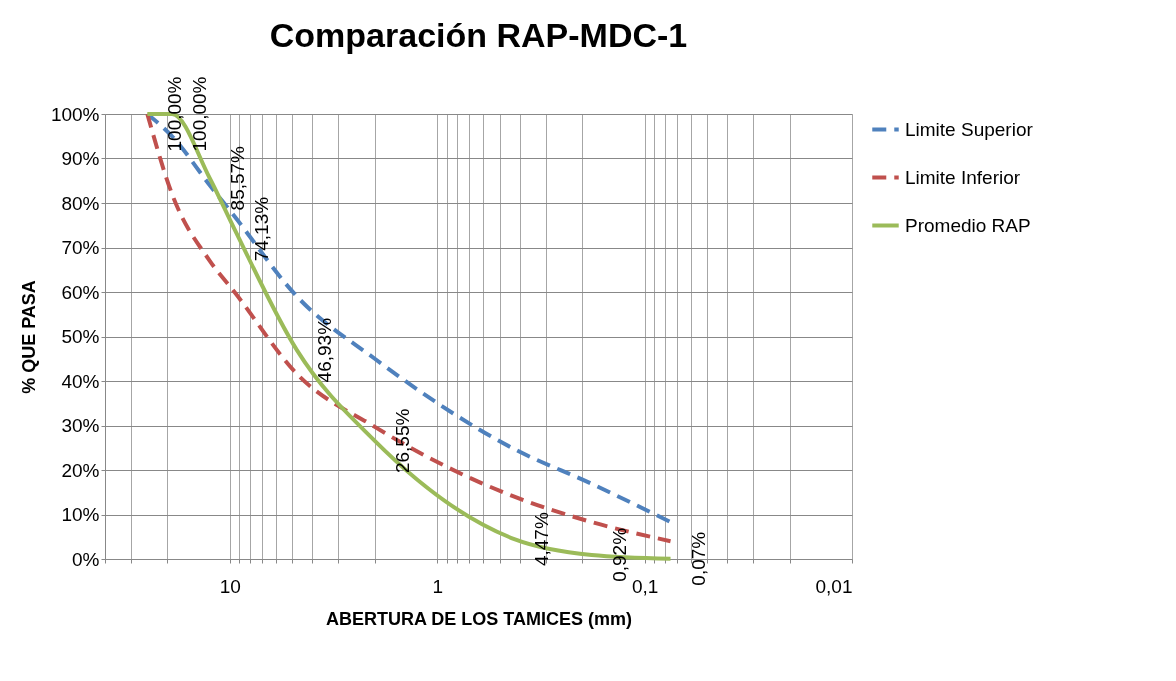  I want to click on legend-label: Limite Inferior, so click(963, 177).